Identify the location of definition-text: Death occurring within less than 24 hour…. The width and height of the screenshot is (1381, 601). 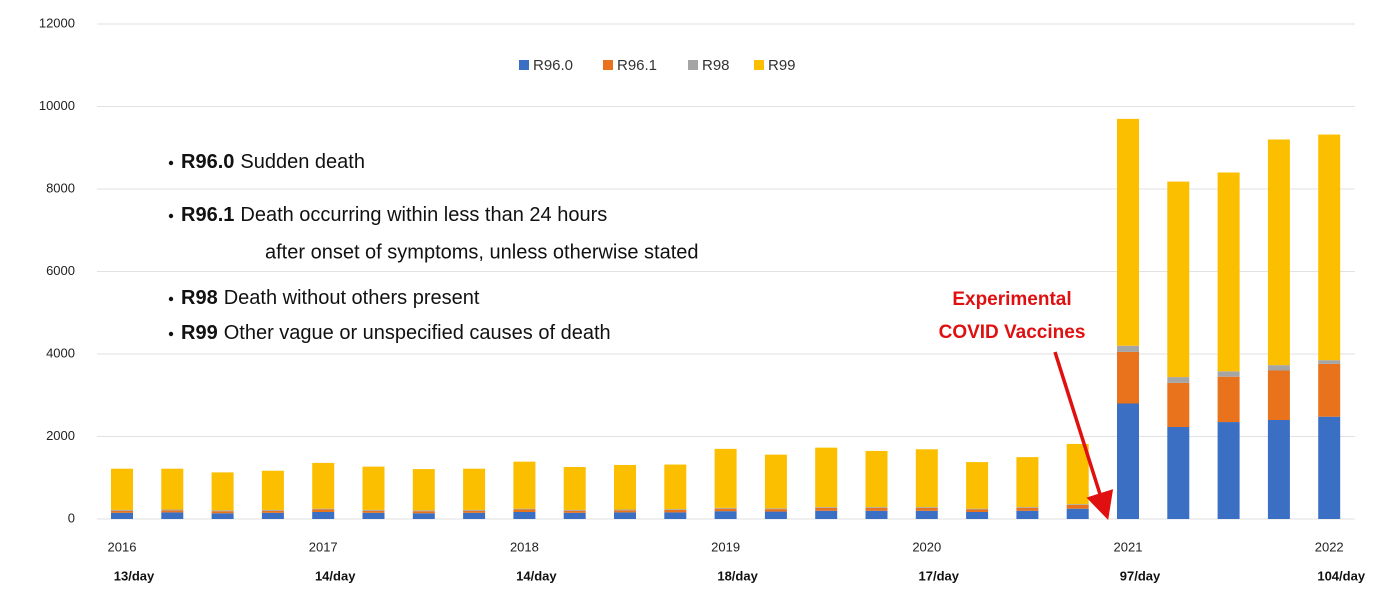
(423, 215).